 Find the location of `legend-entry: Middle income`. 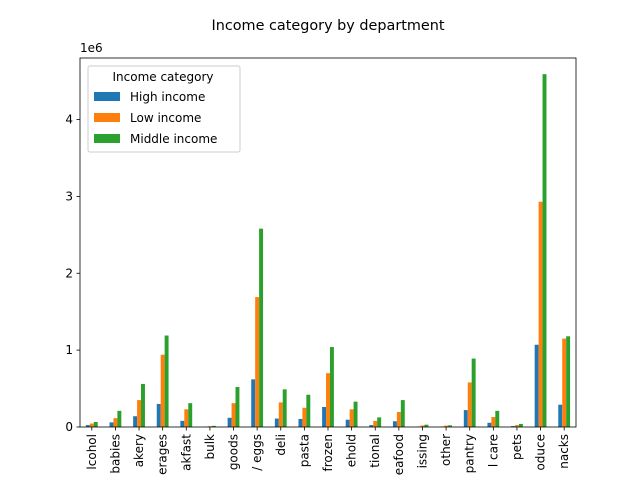

legend-entry: Middle income is located at coordinates (173, 139).